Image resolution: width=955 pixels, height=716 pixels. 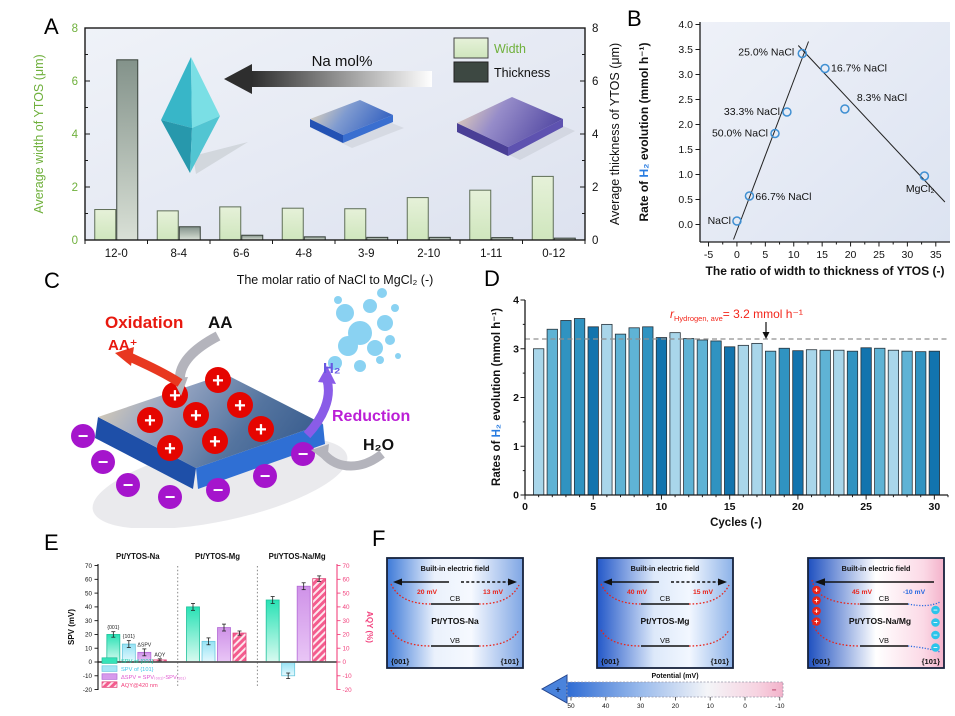 I want to click on left-mv-label: 45 mV, so click(x=862, y=592).